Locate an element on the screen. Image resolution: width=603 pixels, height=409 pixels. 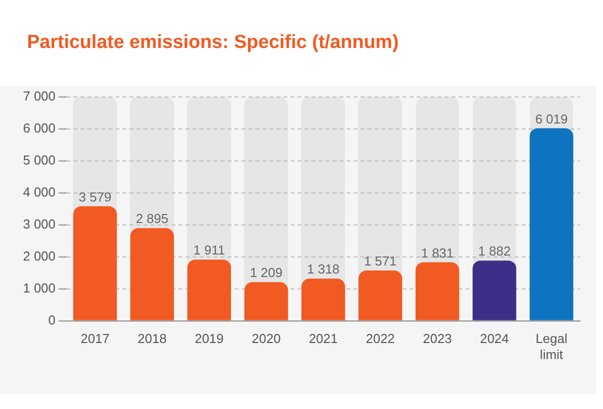
y-tick-label: 4 000 is located at coordinates (39, 192).